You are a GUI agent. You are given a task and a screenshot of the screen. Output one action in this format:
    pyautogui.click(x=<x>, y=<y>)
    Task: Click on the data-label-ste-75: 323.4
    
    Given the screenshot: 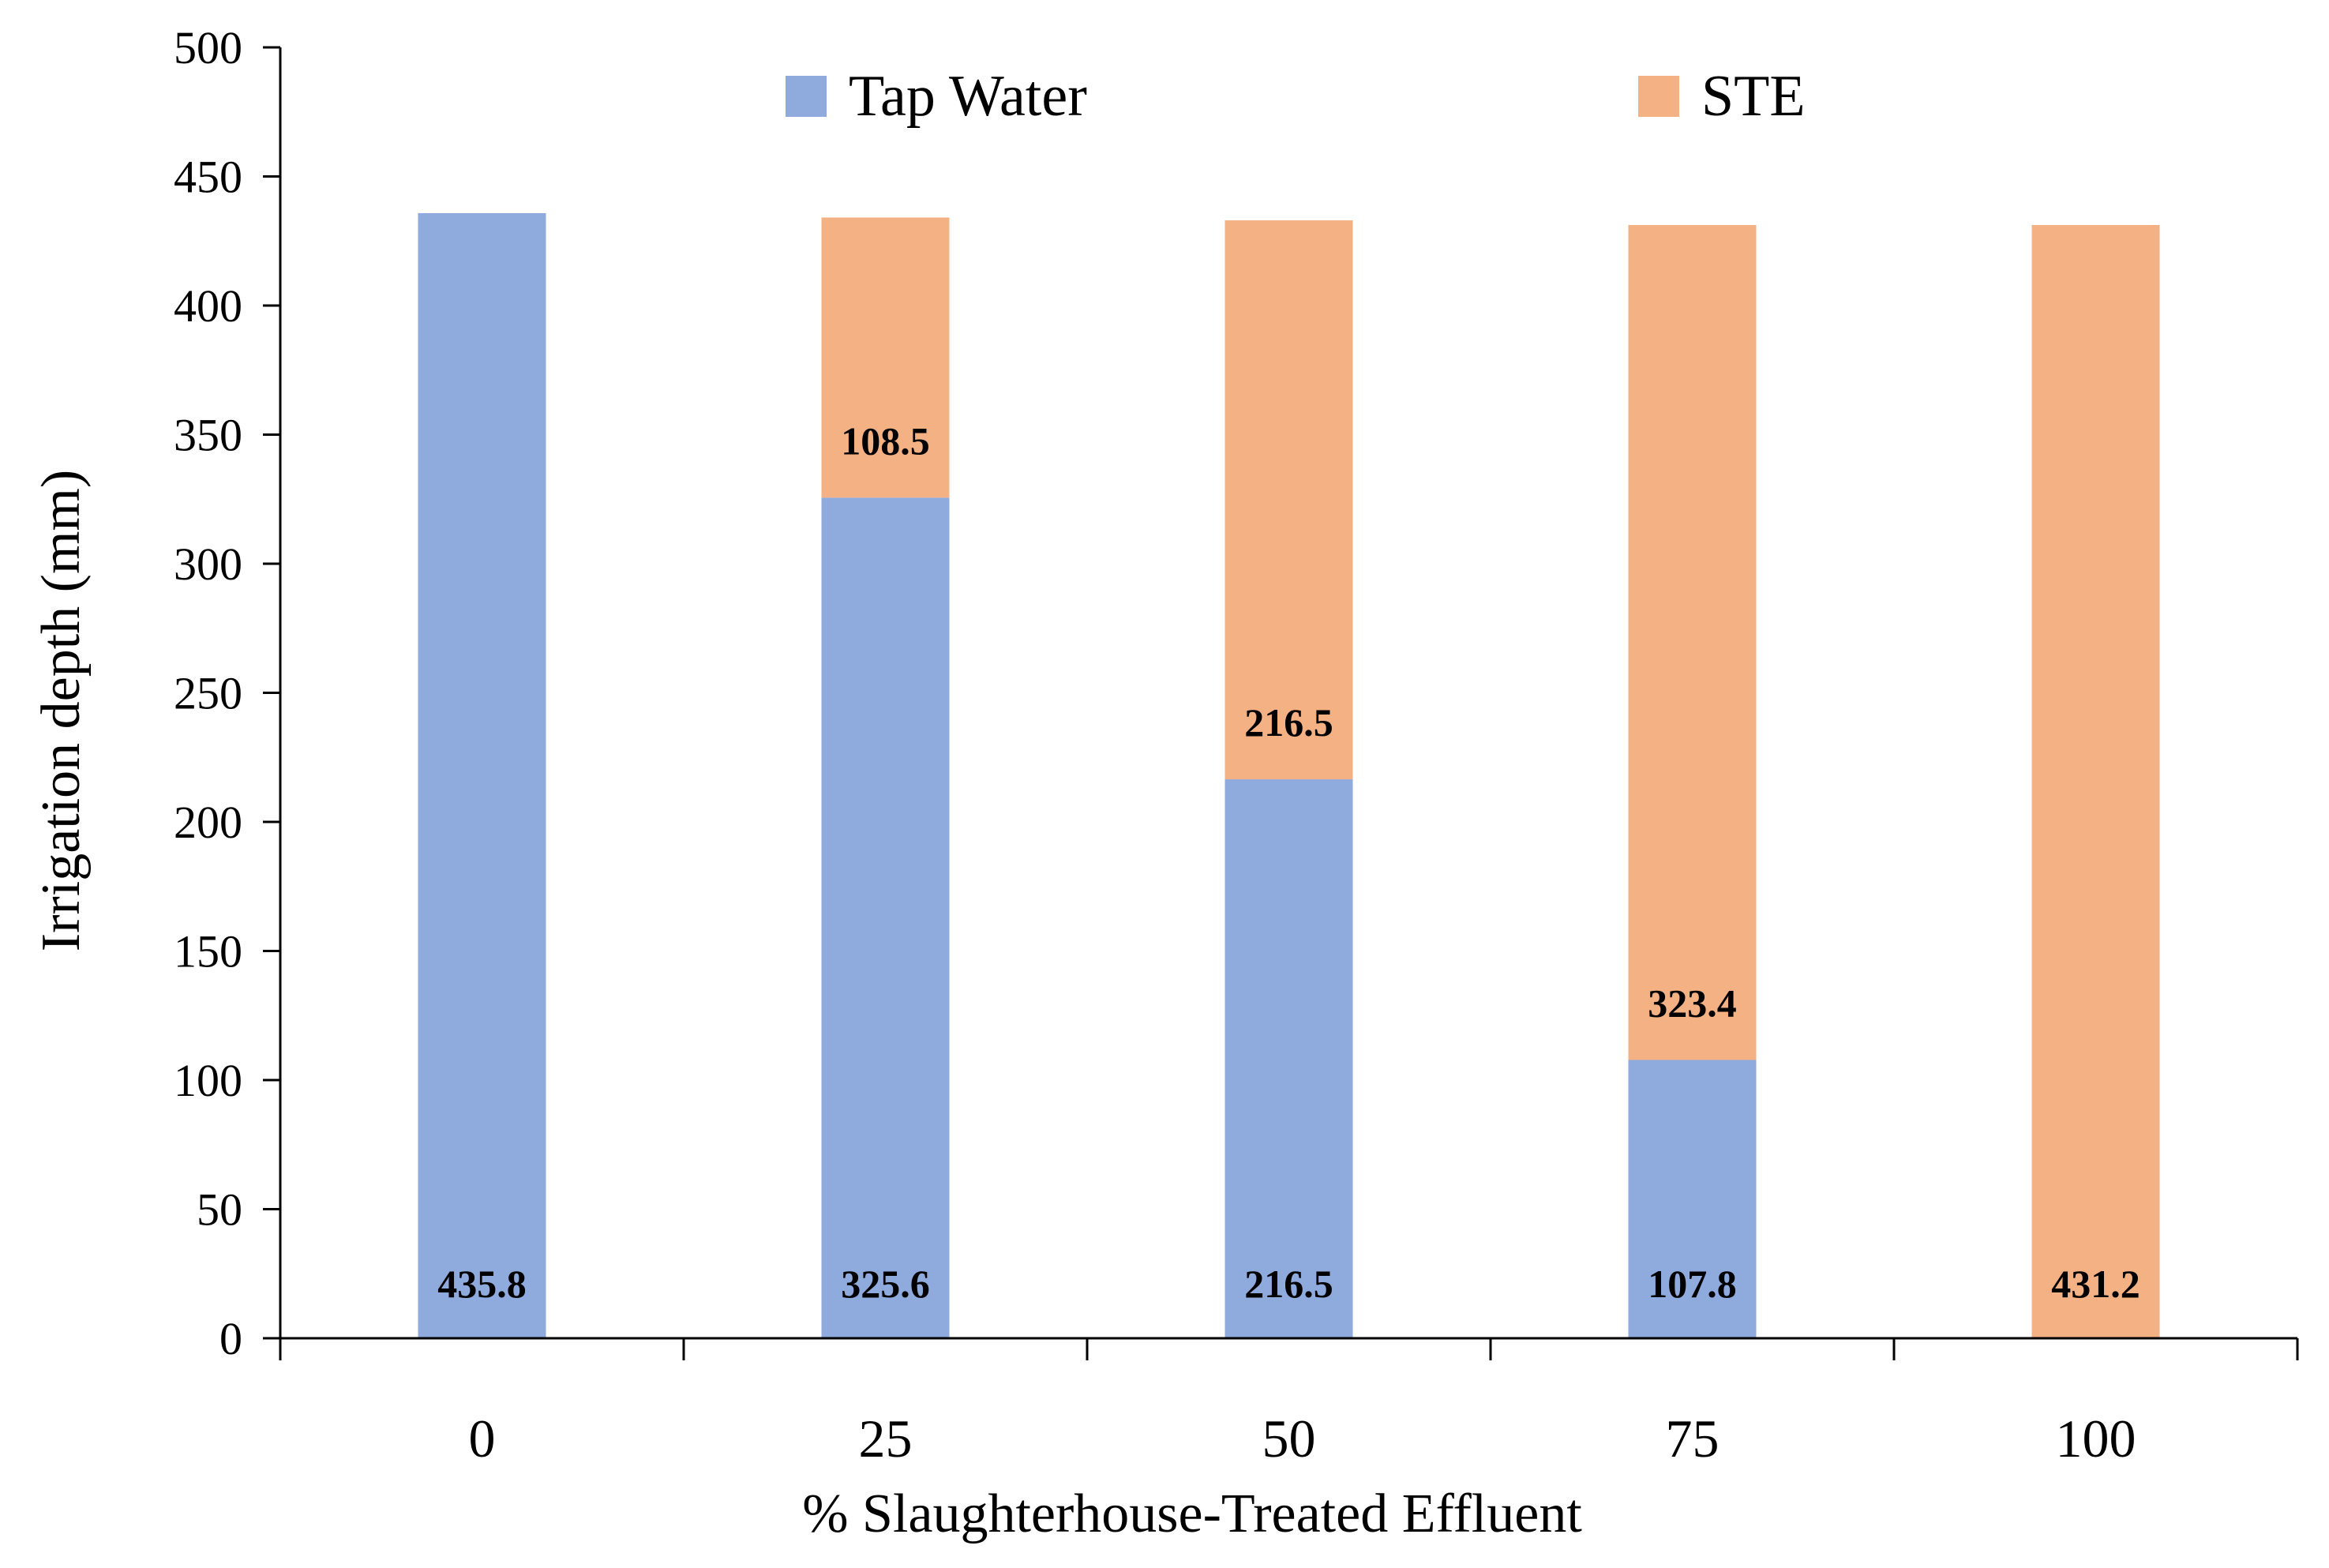 What is the action you would take?
    pyautogui.click(x=1692, y=1003)
    